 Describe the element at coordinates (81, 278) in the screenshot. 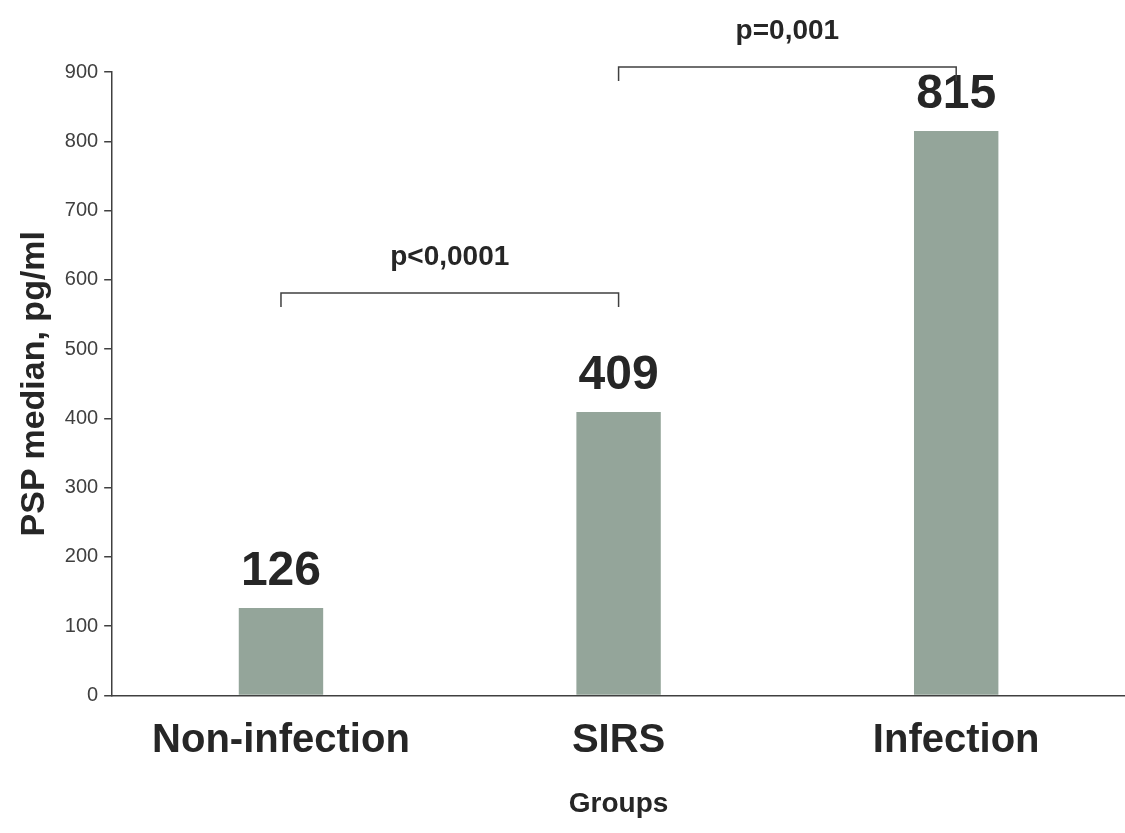

I see `y-tick-label: 600` at that location.